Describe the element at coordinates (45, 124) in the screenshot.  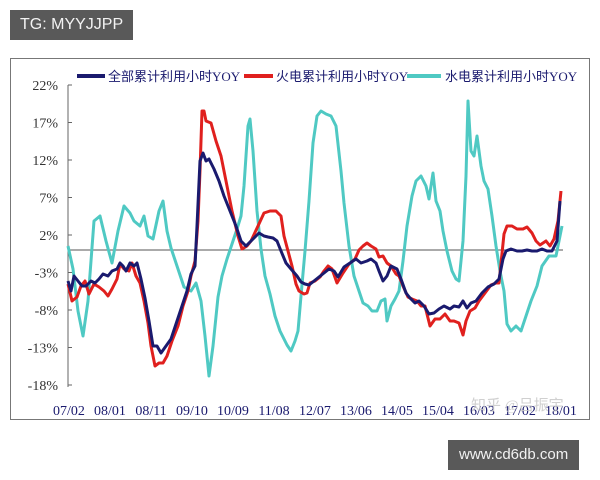
I see `svg-text: 17%` at that location.